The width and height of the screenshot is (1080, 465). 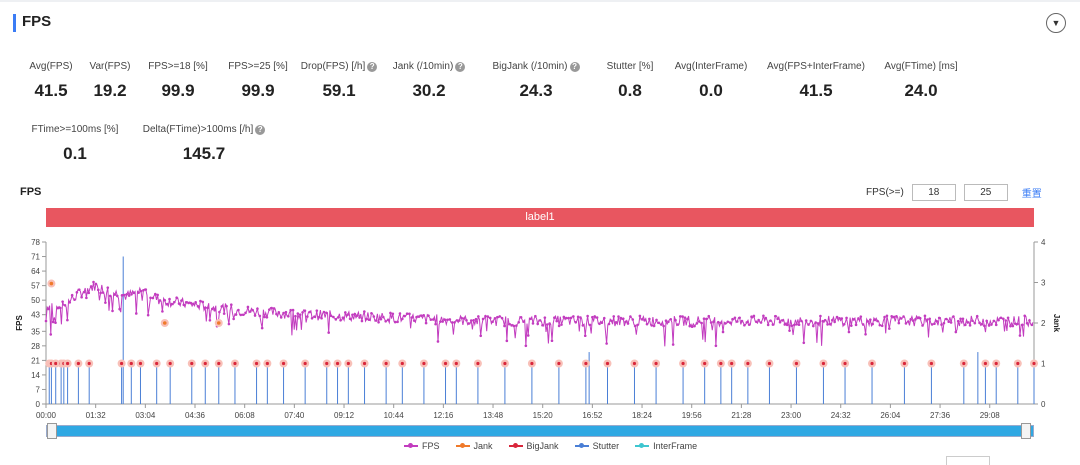 I want to click on legend-label: BigJank, so click(x=542, y=446).